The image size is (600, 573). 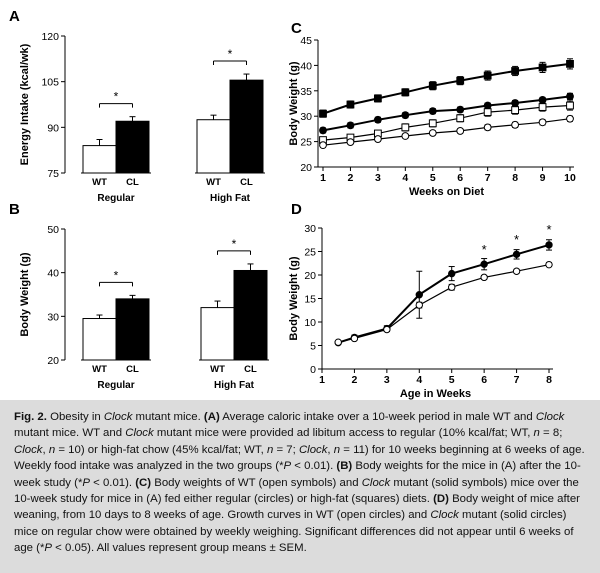 I want to click on panel-a-group-2-group-label: High Fat, so click(x=230, y=198).